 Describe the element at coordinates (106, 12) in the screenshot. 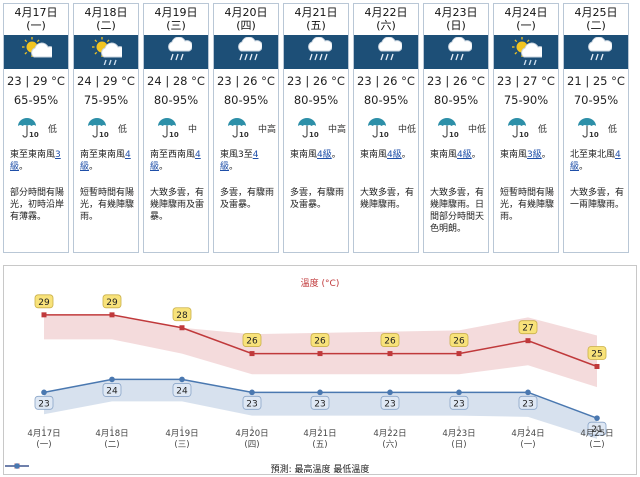

I see `forecast-date: 4月18日` at that location.